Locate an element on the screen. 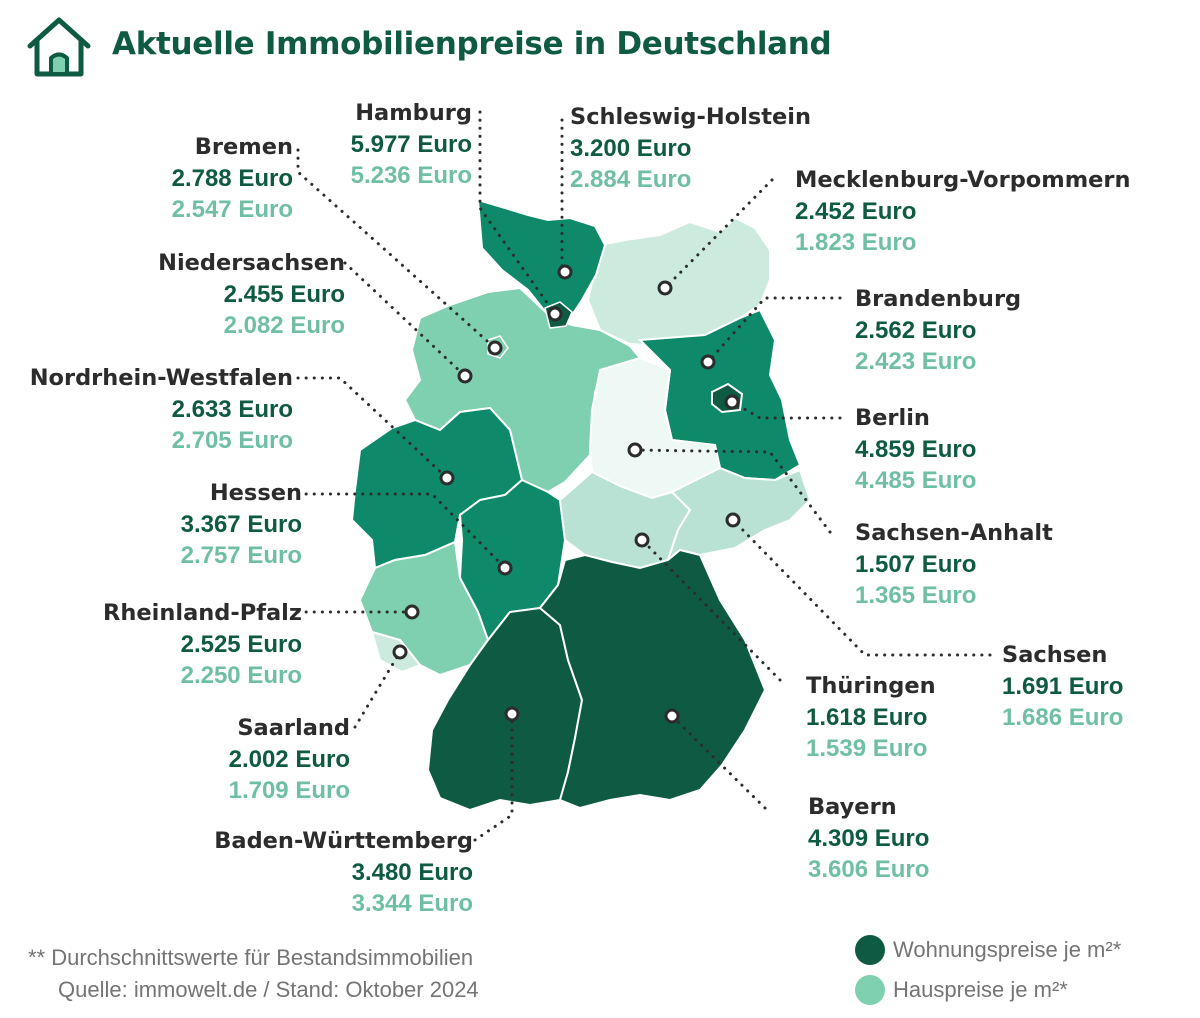 This screenshot has width=1200, height=1018. house-price: 2.705 Euro is located at coordinates (232, 440).